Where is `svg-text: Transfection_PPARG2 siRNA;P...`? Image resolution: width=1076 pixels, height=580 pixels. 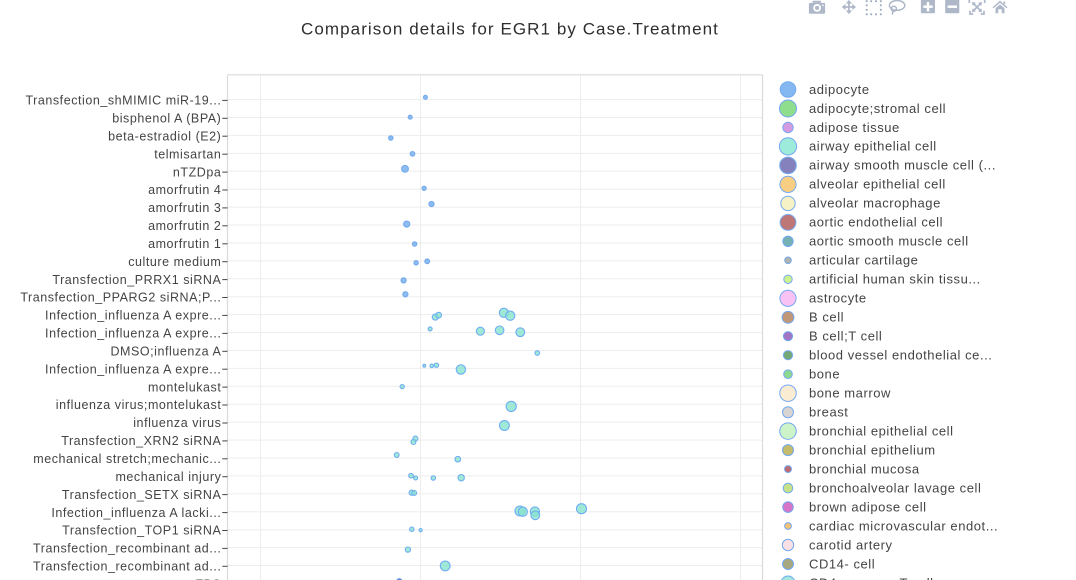 svg-text: Transfection_PPARG2 siRNA;P... is located at coordinates (120, 298).